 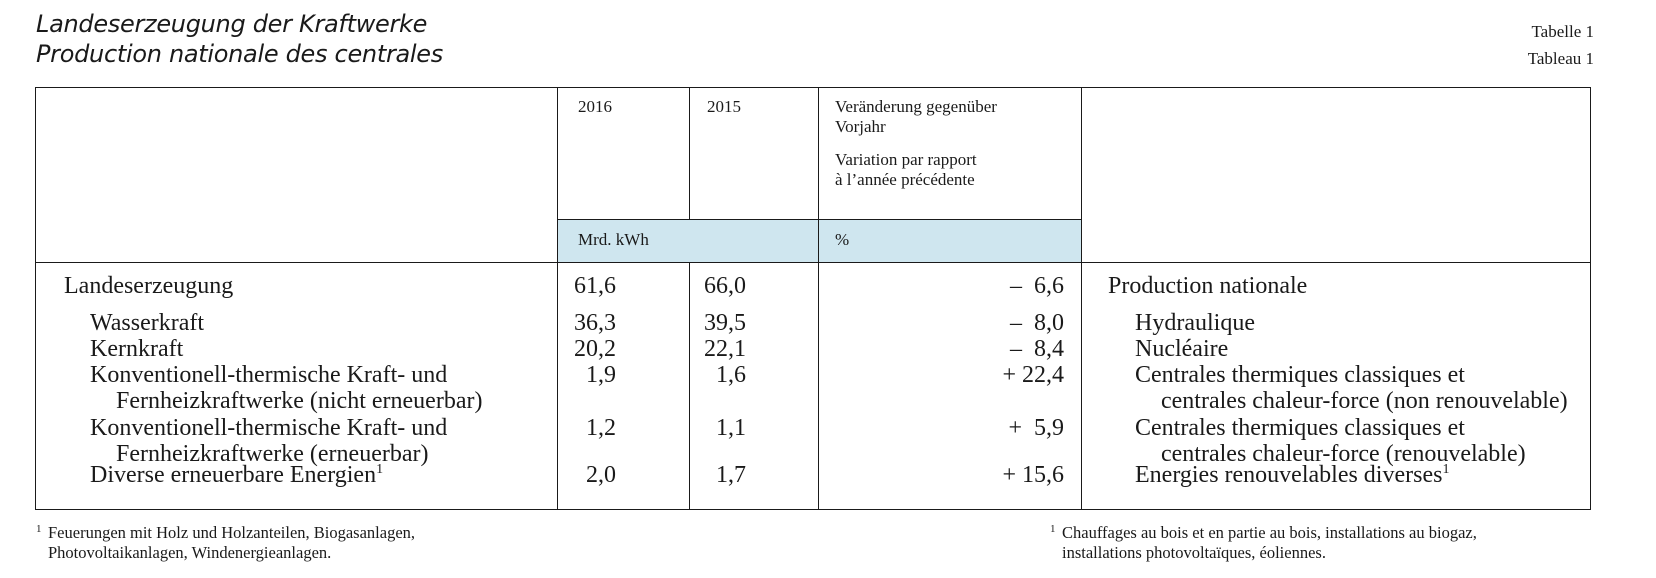 What do you see at coordinates (731, 475) in the screenshot?
I see `value-2015: 1,7` at bounding box center [731, 475].